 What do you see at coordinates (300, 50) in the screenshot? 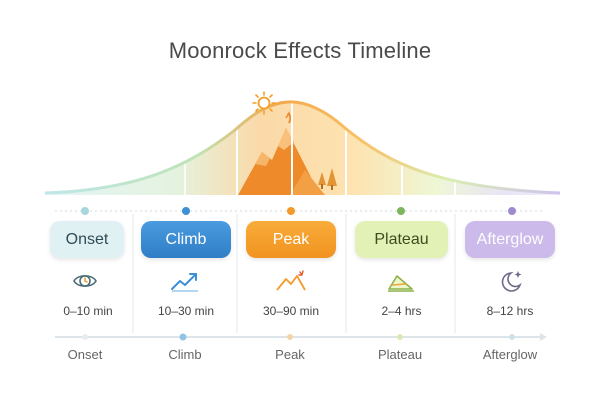
I see `page-title: Moonrock Effects Timeline` at bounding box center [300, 50].